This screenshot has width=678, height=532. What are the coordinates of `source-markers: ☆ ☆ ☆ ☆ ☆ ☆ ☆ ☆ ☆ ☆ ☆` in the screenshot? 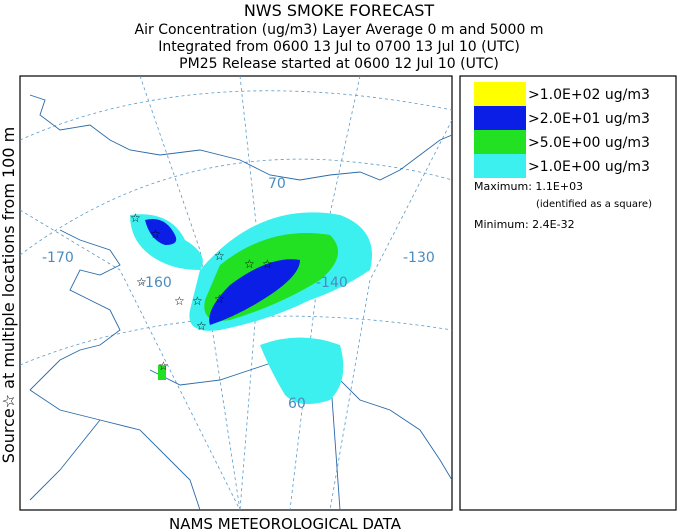 It's located at (201, 292).